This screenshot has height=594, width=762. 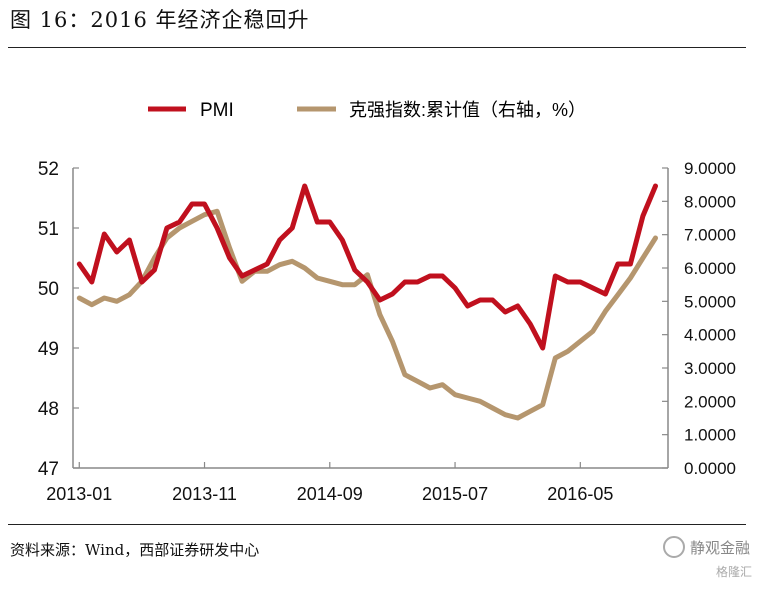 I want to click on chart-title: 图 16：2016 年经济企稳回升, so click(x=160, y=20).